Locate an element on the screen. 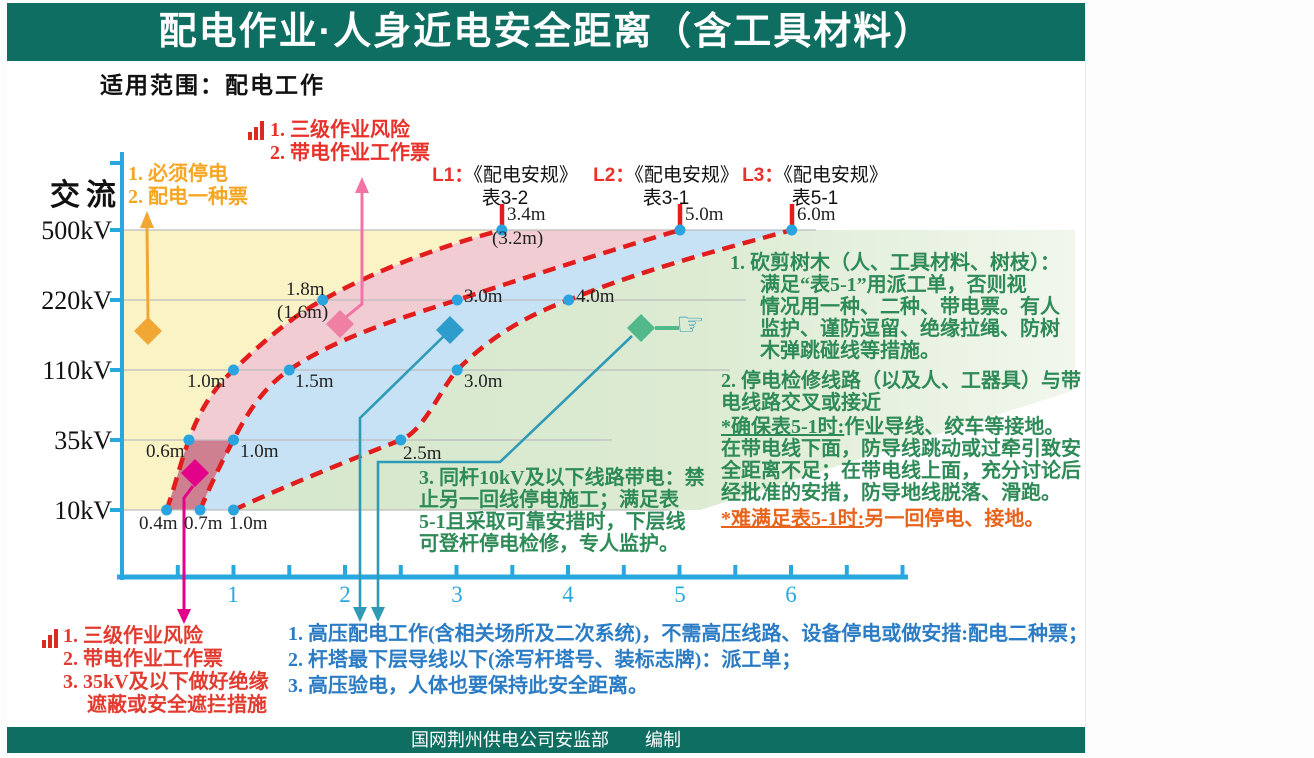  label-1-8m: 1.8m is located at coordinates (305, 289).